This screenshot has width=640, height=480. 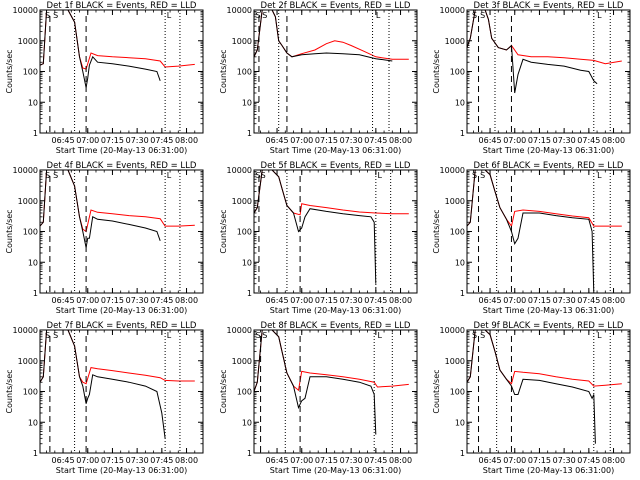 I want to click on panel-title: Det 4f BLACK = Events, RED = LLD, so click(x=122, y=166).